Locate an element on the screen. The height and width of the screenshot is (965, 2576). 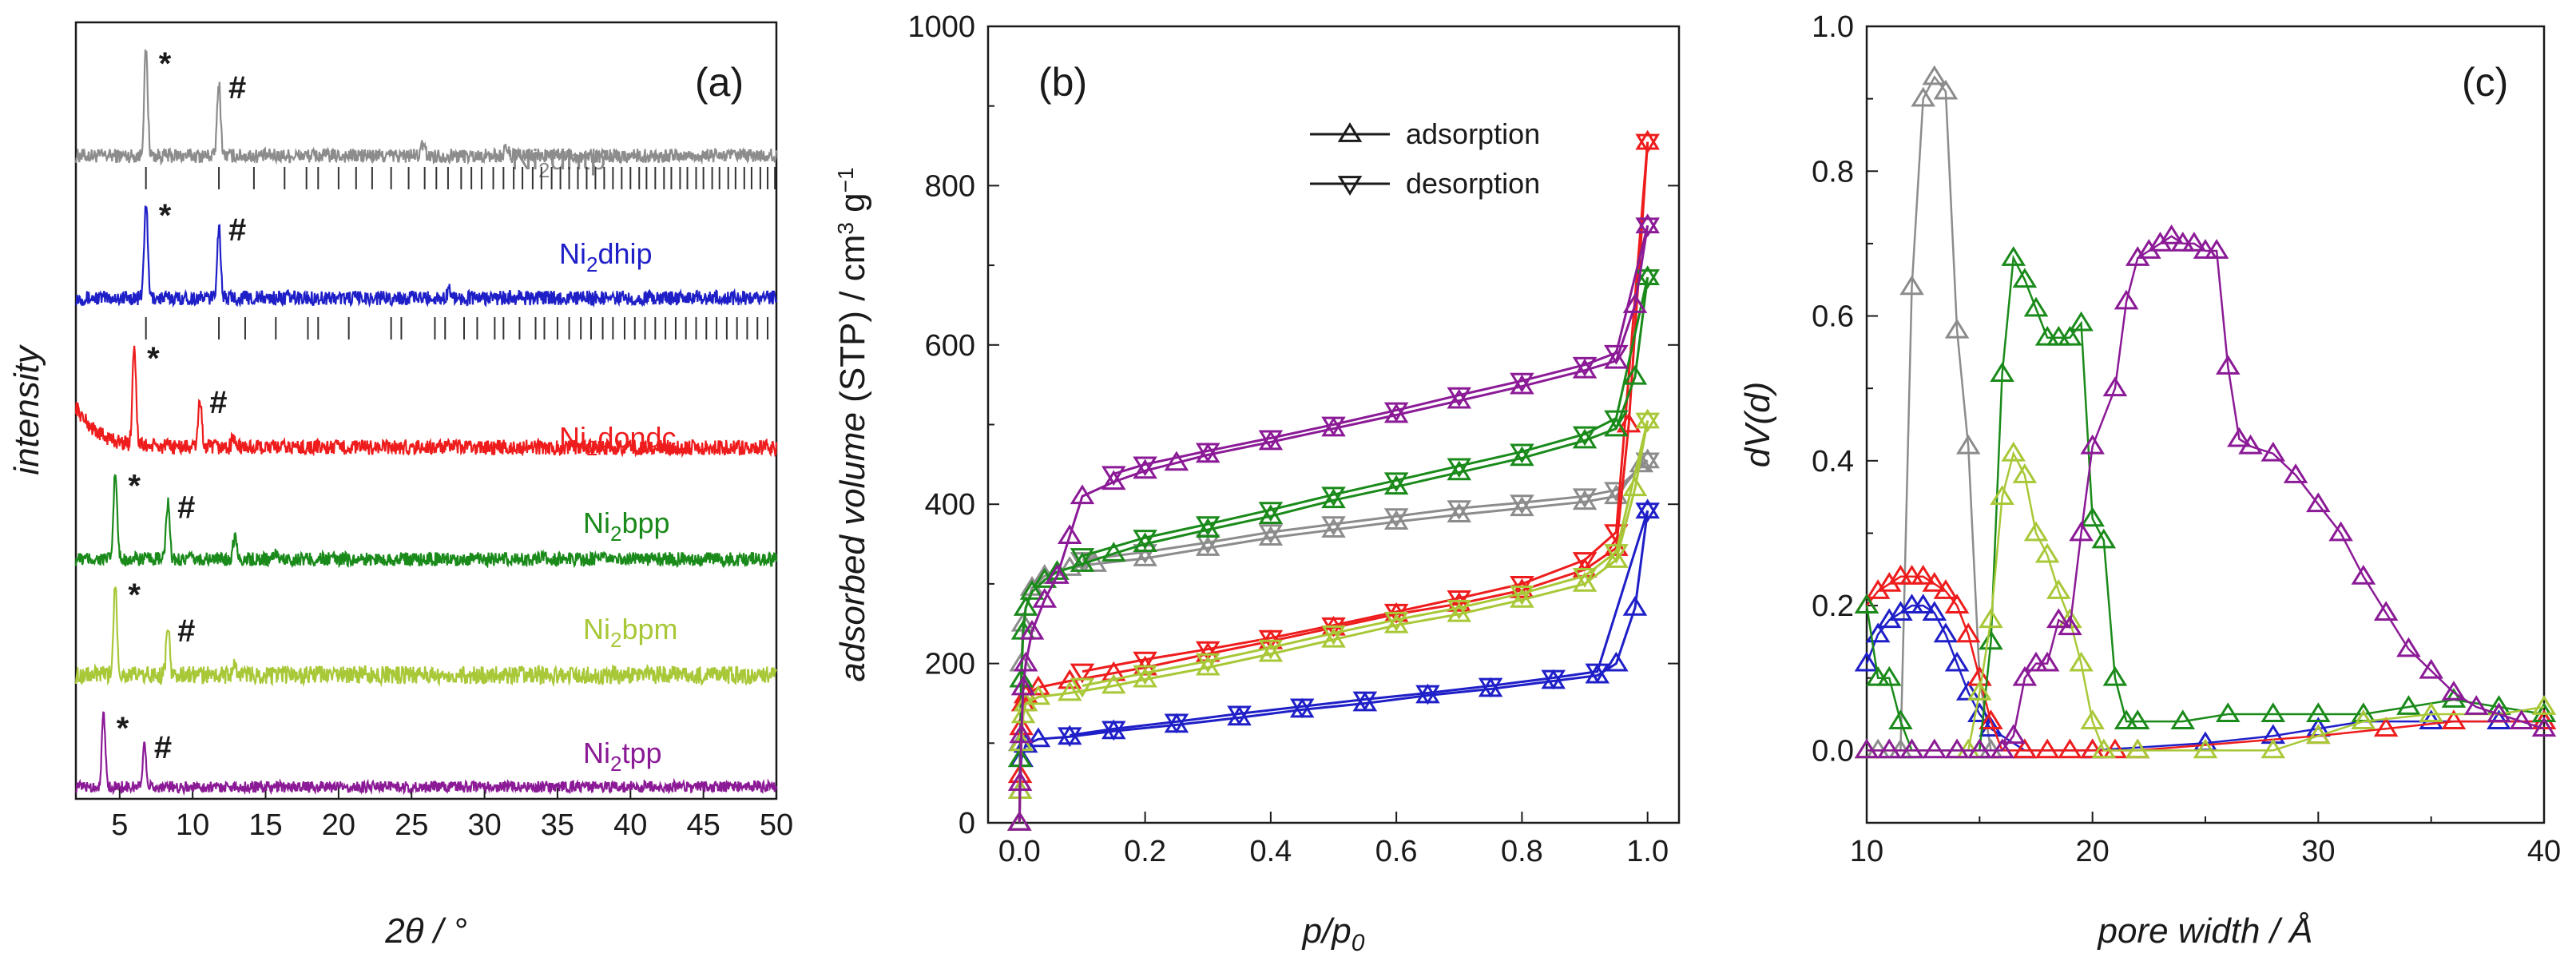
pxrd-series-Ni2bpp: * # Ni2bpp is located at coordinates (426, 518).